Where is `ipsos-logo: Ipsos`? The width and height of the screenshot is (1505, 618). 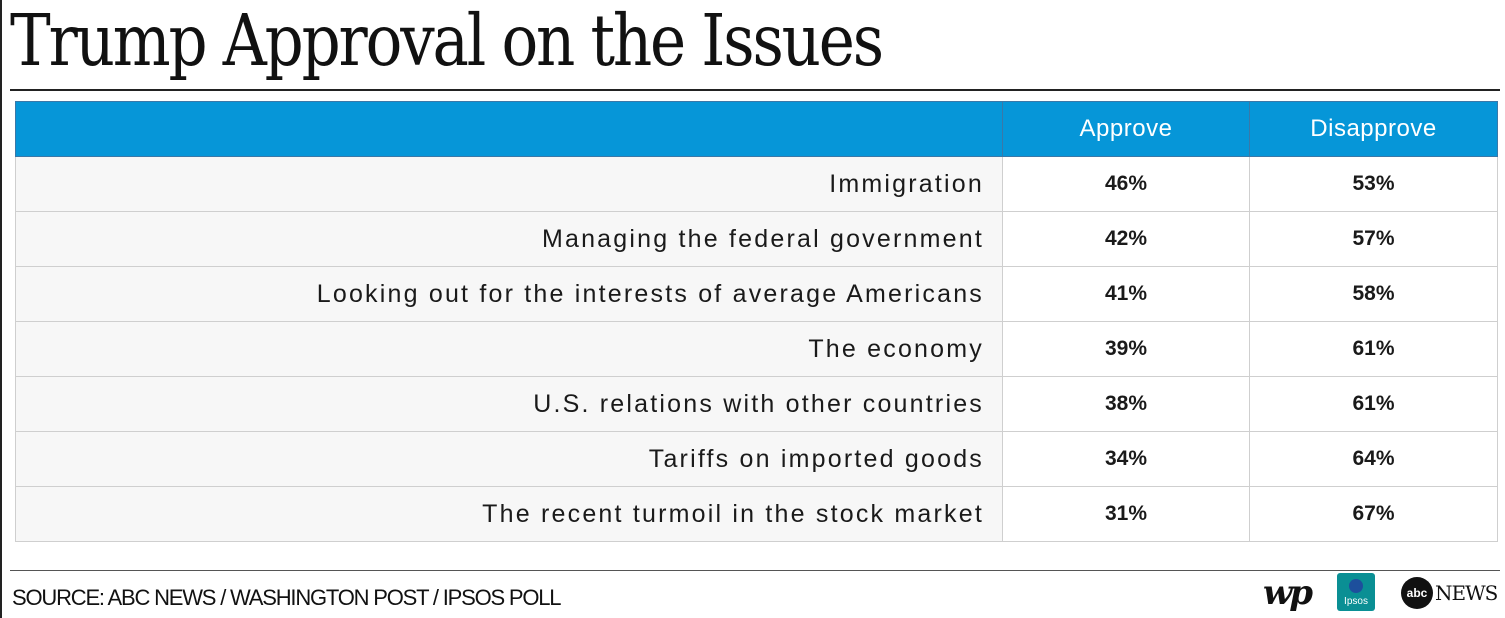 ipsos-logo: Ipsos is located at coordinates (1356, 592).